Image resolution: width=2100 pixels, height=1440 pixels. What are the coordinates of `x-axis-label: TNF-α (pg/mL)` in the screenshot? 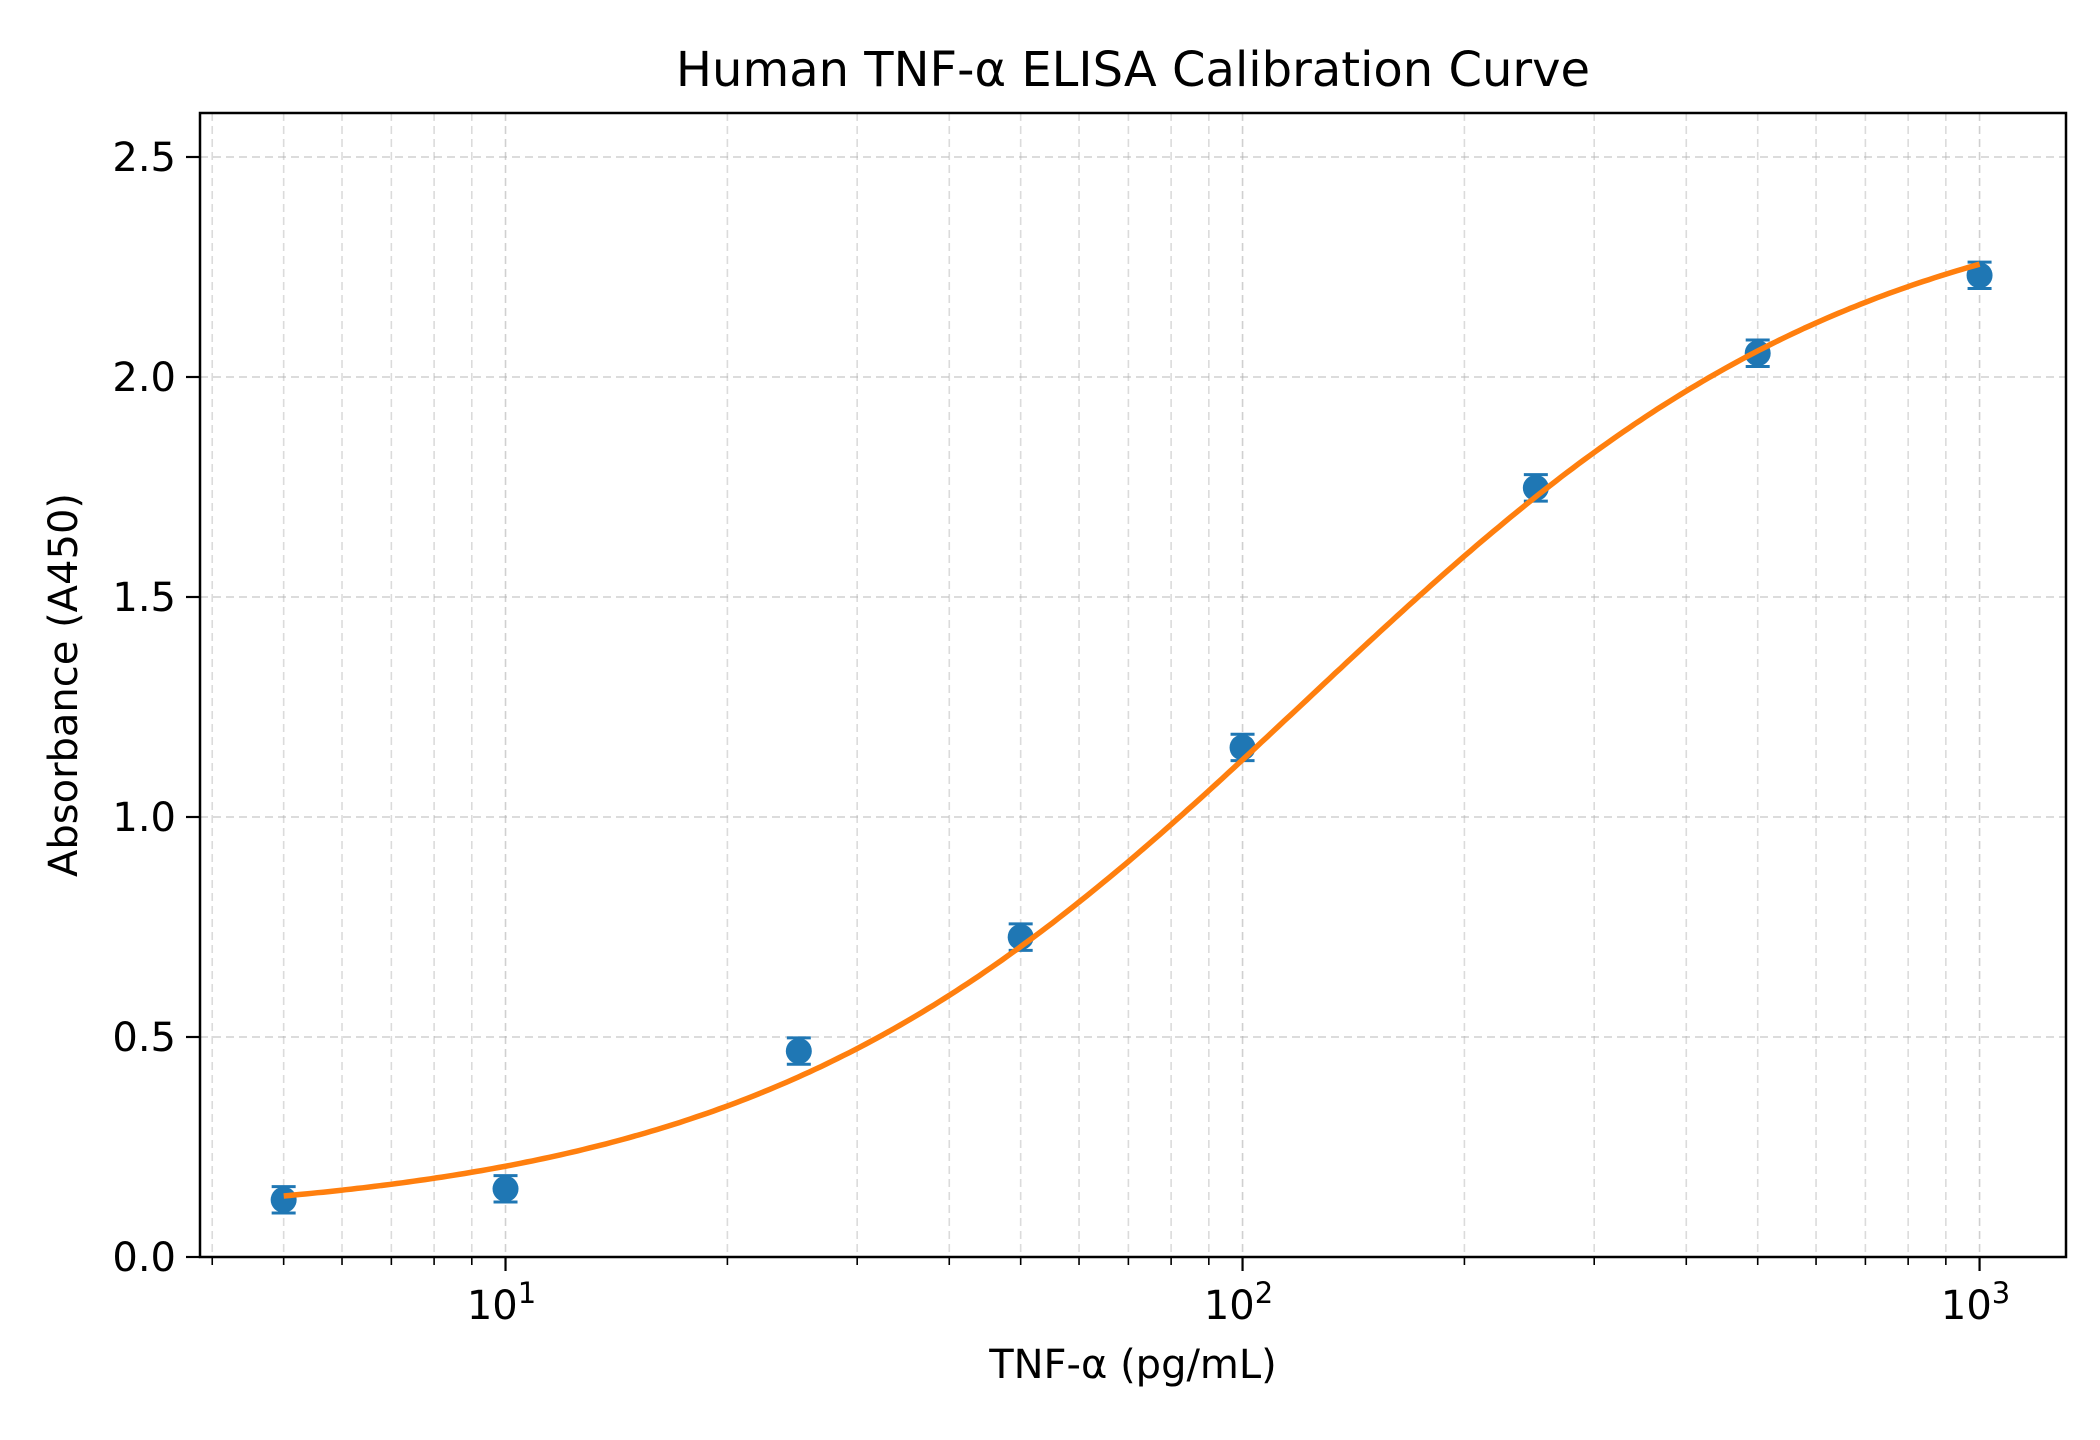 It's located at (1132, 1365).